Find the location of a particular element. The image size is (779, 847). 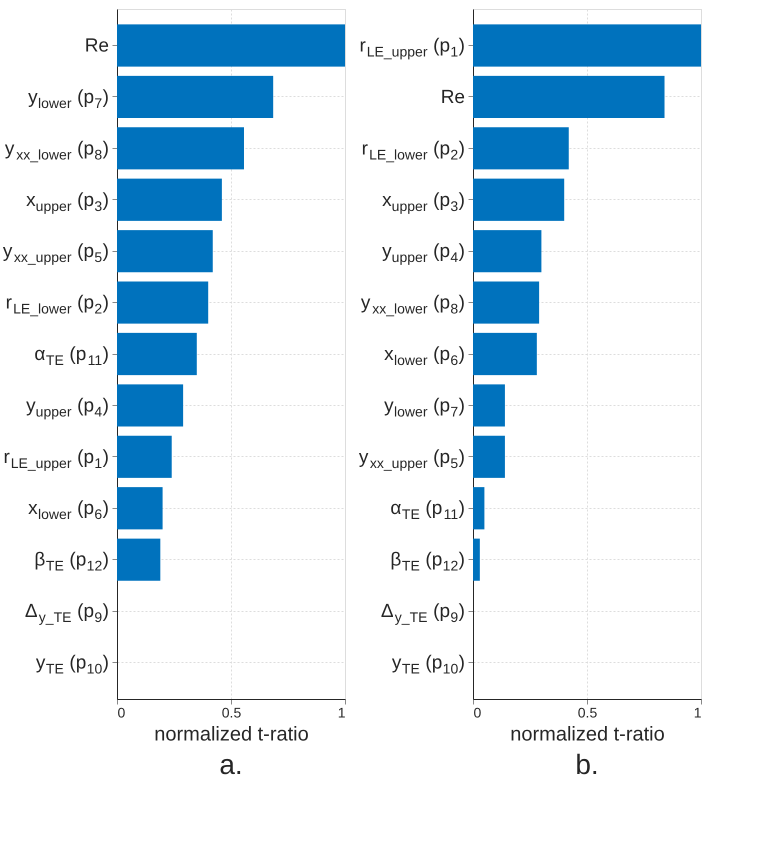

text: b. is located at coordinates (587, 764).